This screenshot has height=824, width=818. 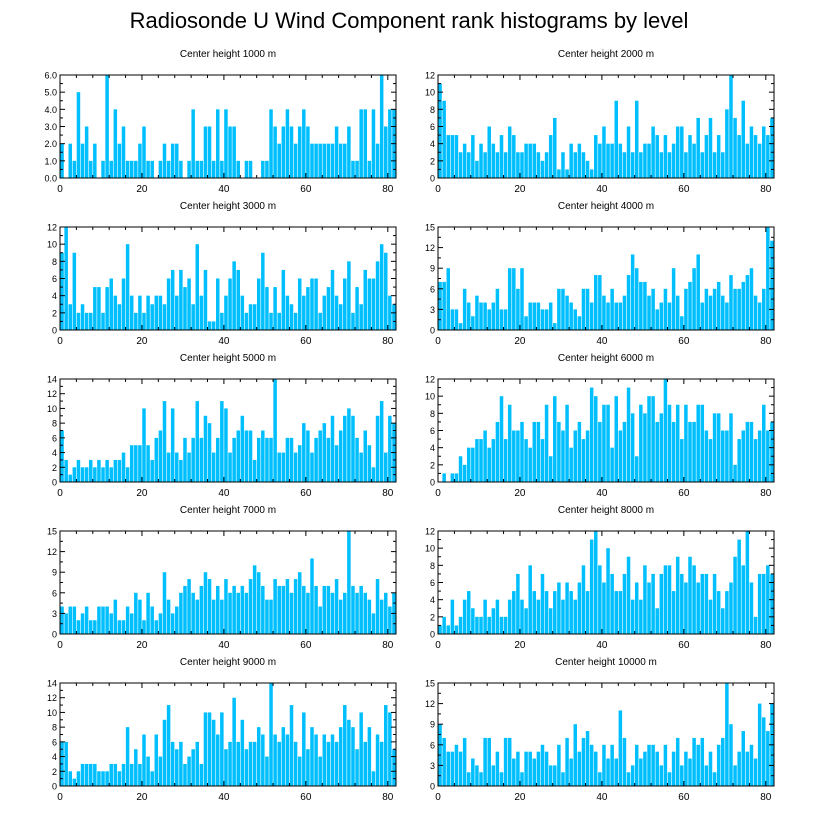 What do you see at coordinates (388, 645) in the screenshot?
I see `x-tick-label: 80` at bounding box center [388, 645].